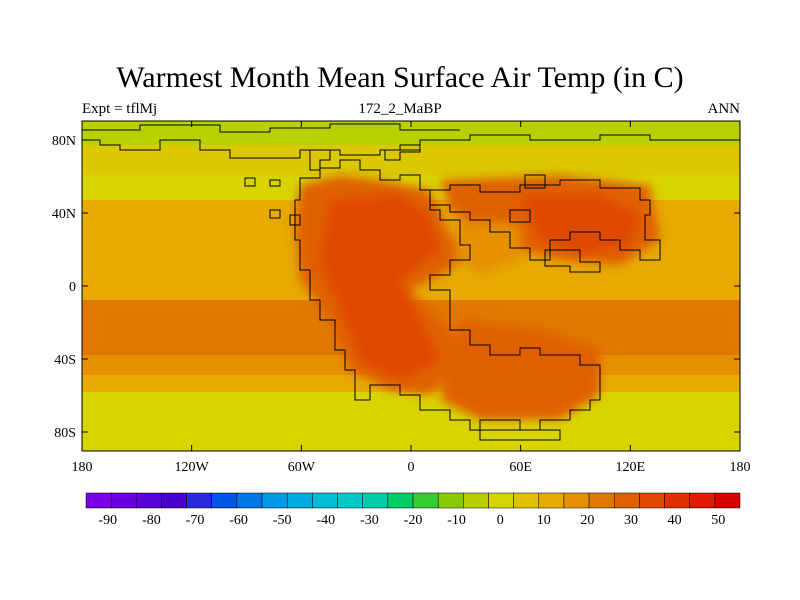 The width and height of the screenshot is (800, 600). I want to click on lat-tick-label: 40N, so click(64, 214).